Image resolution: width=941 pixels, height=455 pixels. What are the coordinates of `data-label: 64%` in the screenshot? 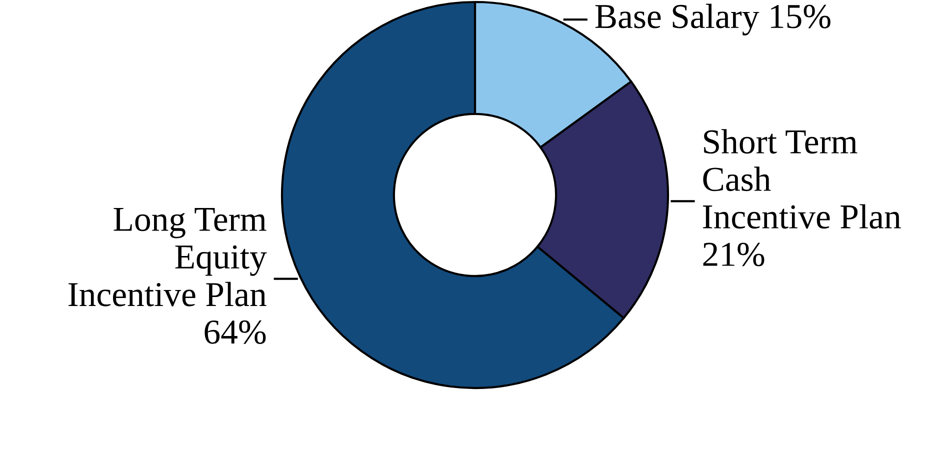 It's located at (235, 332).